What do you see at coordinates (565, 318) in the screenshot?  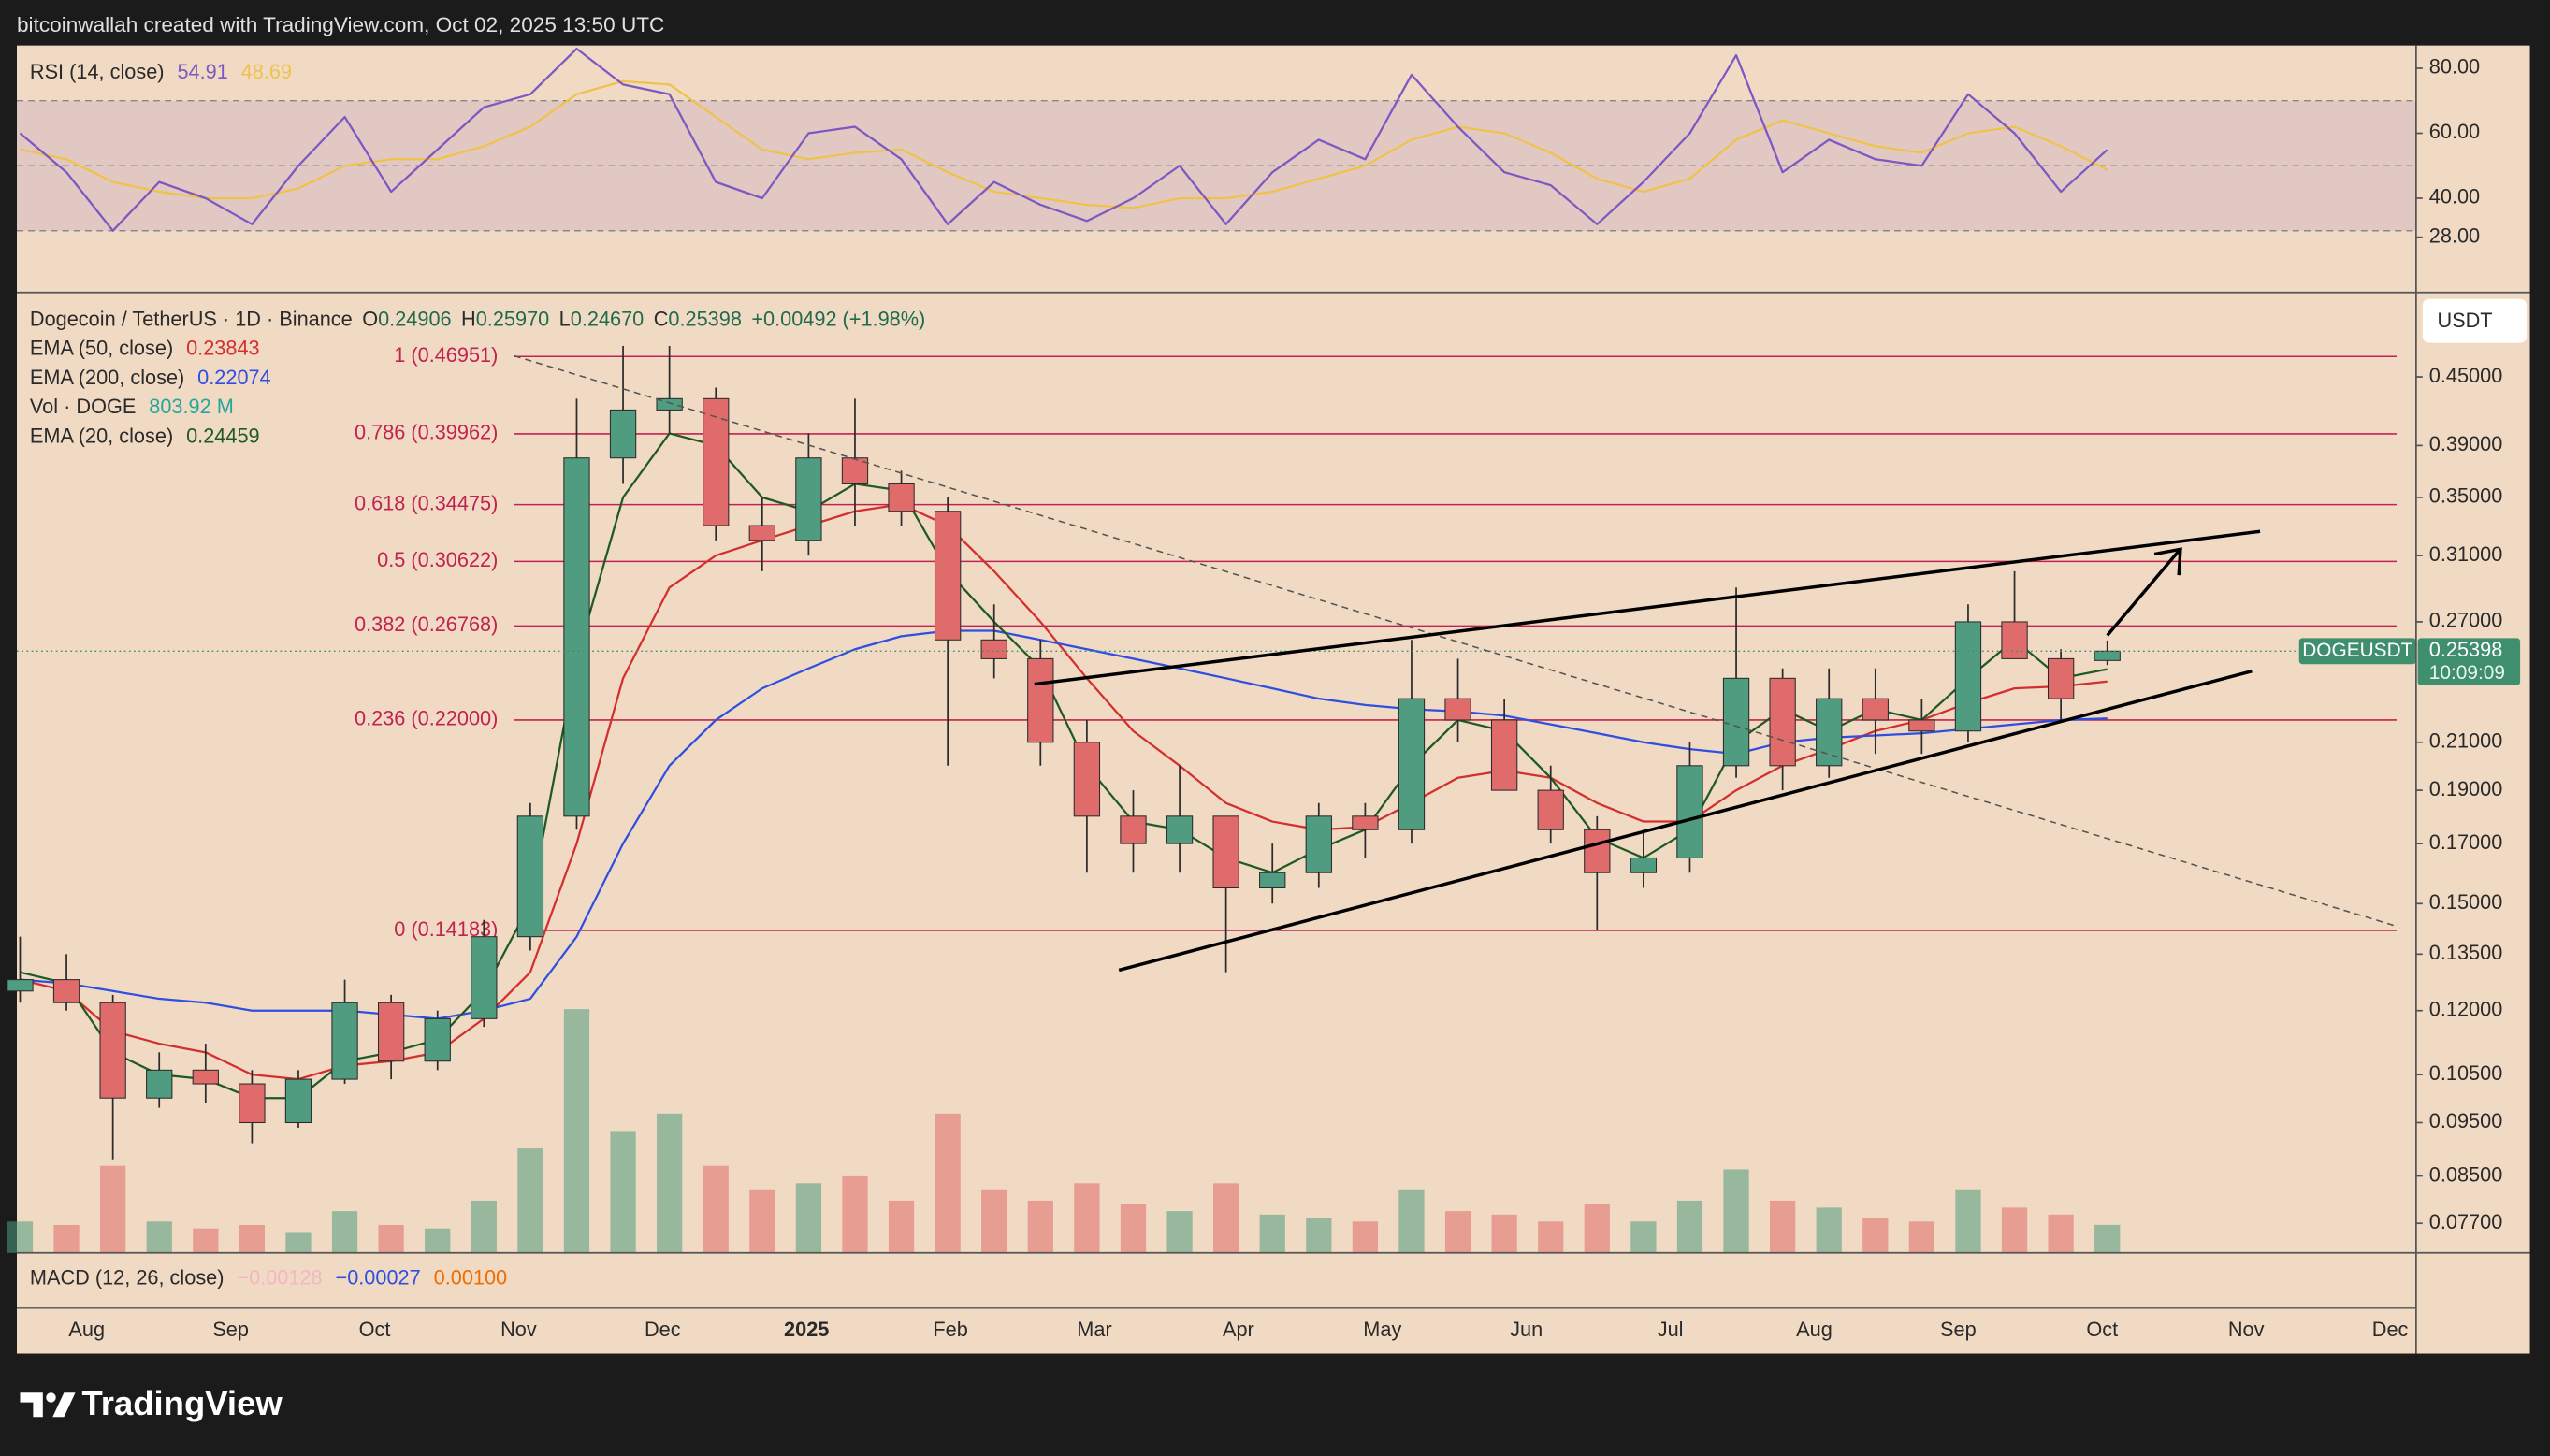 I see `ohlc-key: L` at bounding box center [565, 318].